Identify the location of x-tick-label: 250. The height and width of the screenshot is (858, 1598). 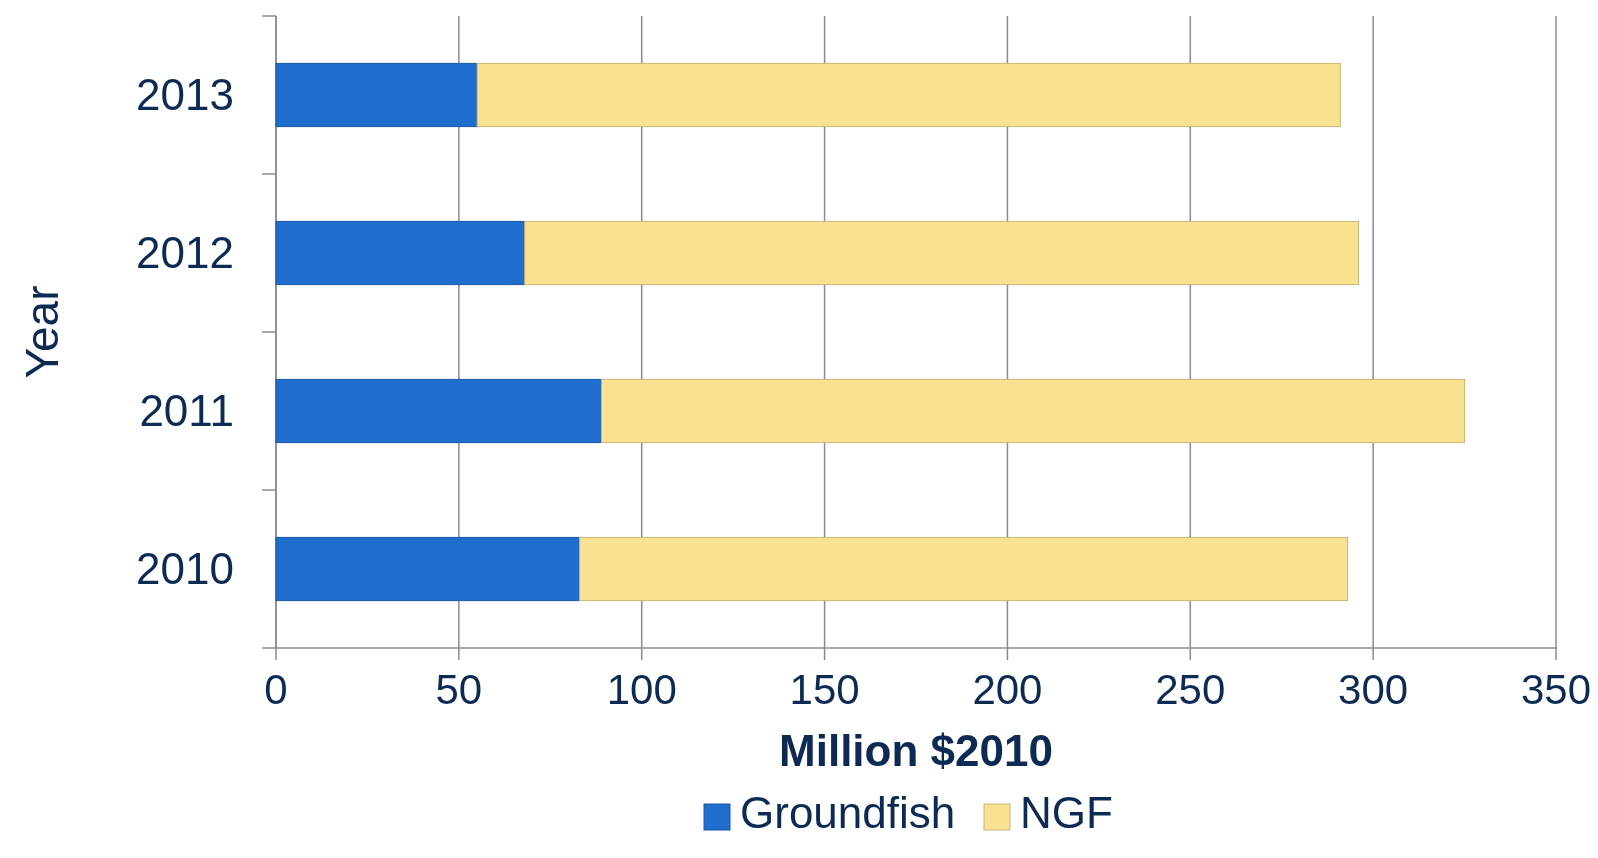
(1190, 689).